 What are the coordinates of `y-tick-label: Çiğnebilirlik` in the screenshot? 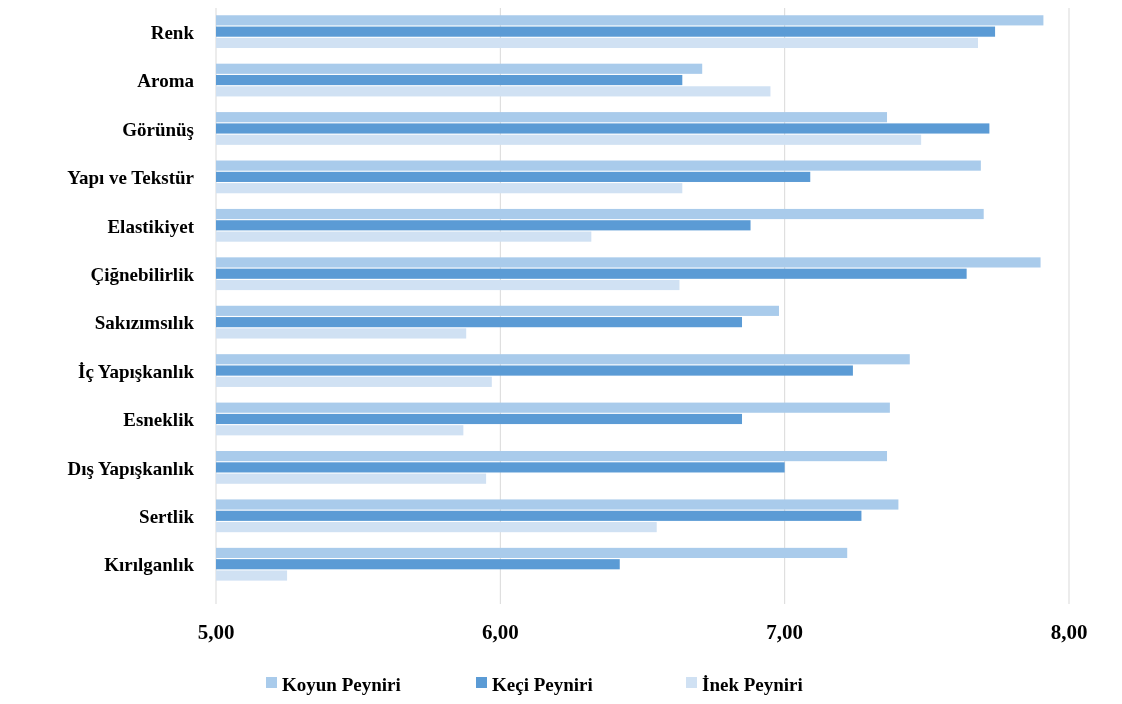 It's located at (142, 274).